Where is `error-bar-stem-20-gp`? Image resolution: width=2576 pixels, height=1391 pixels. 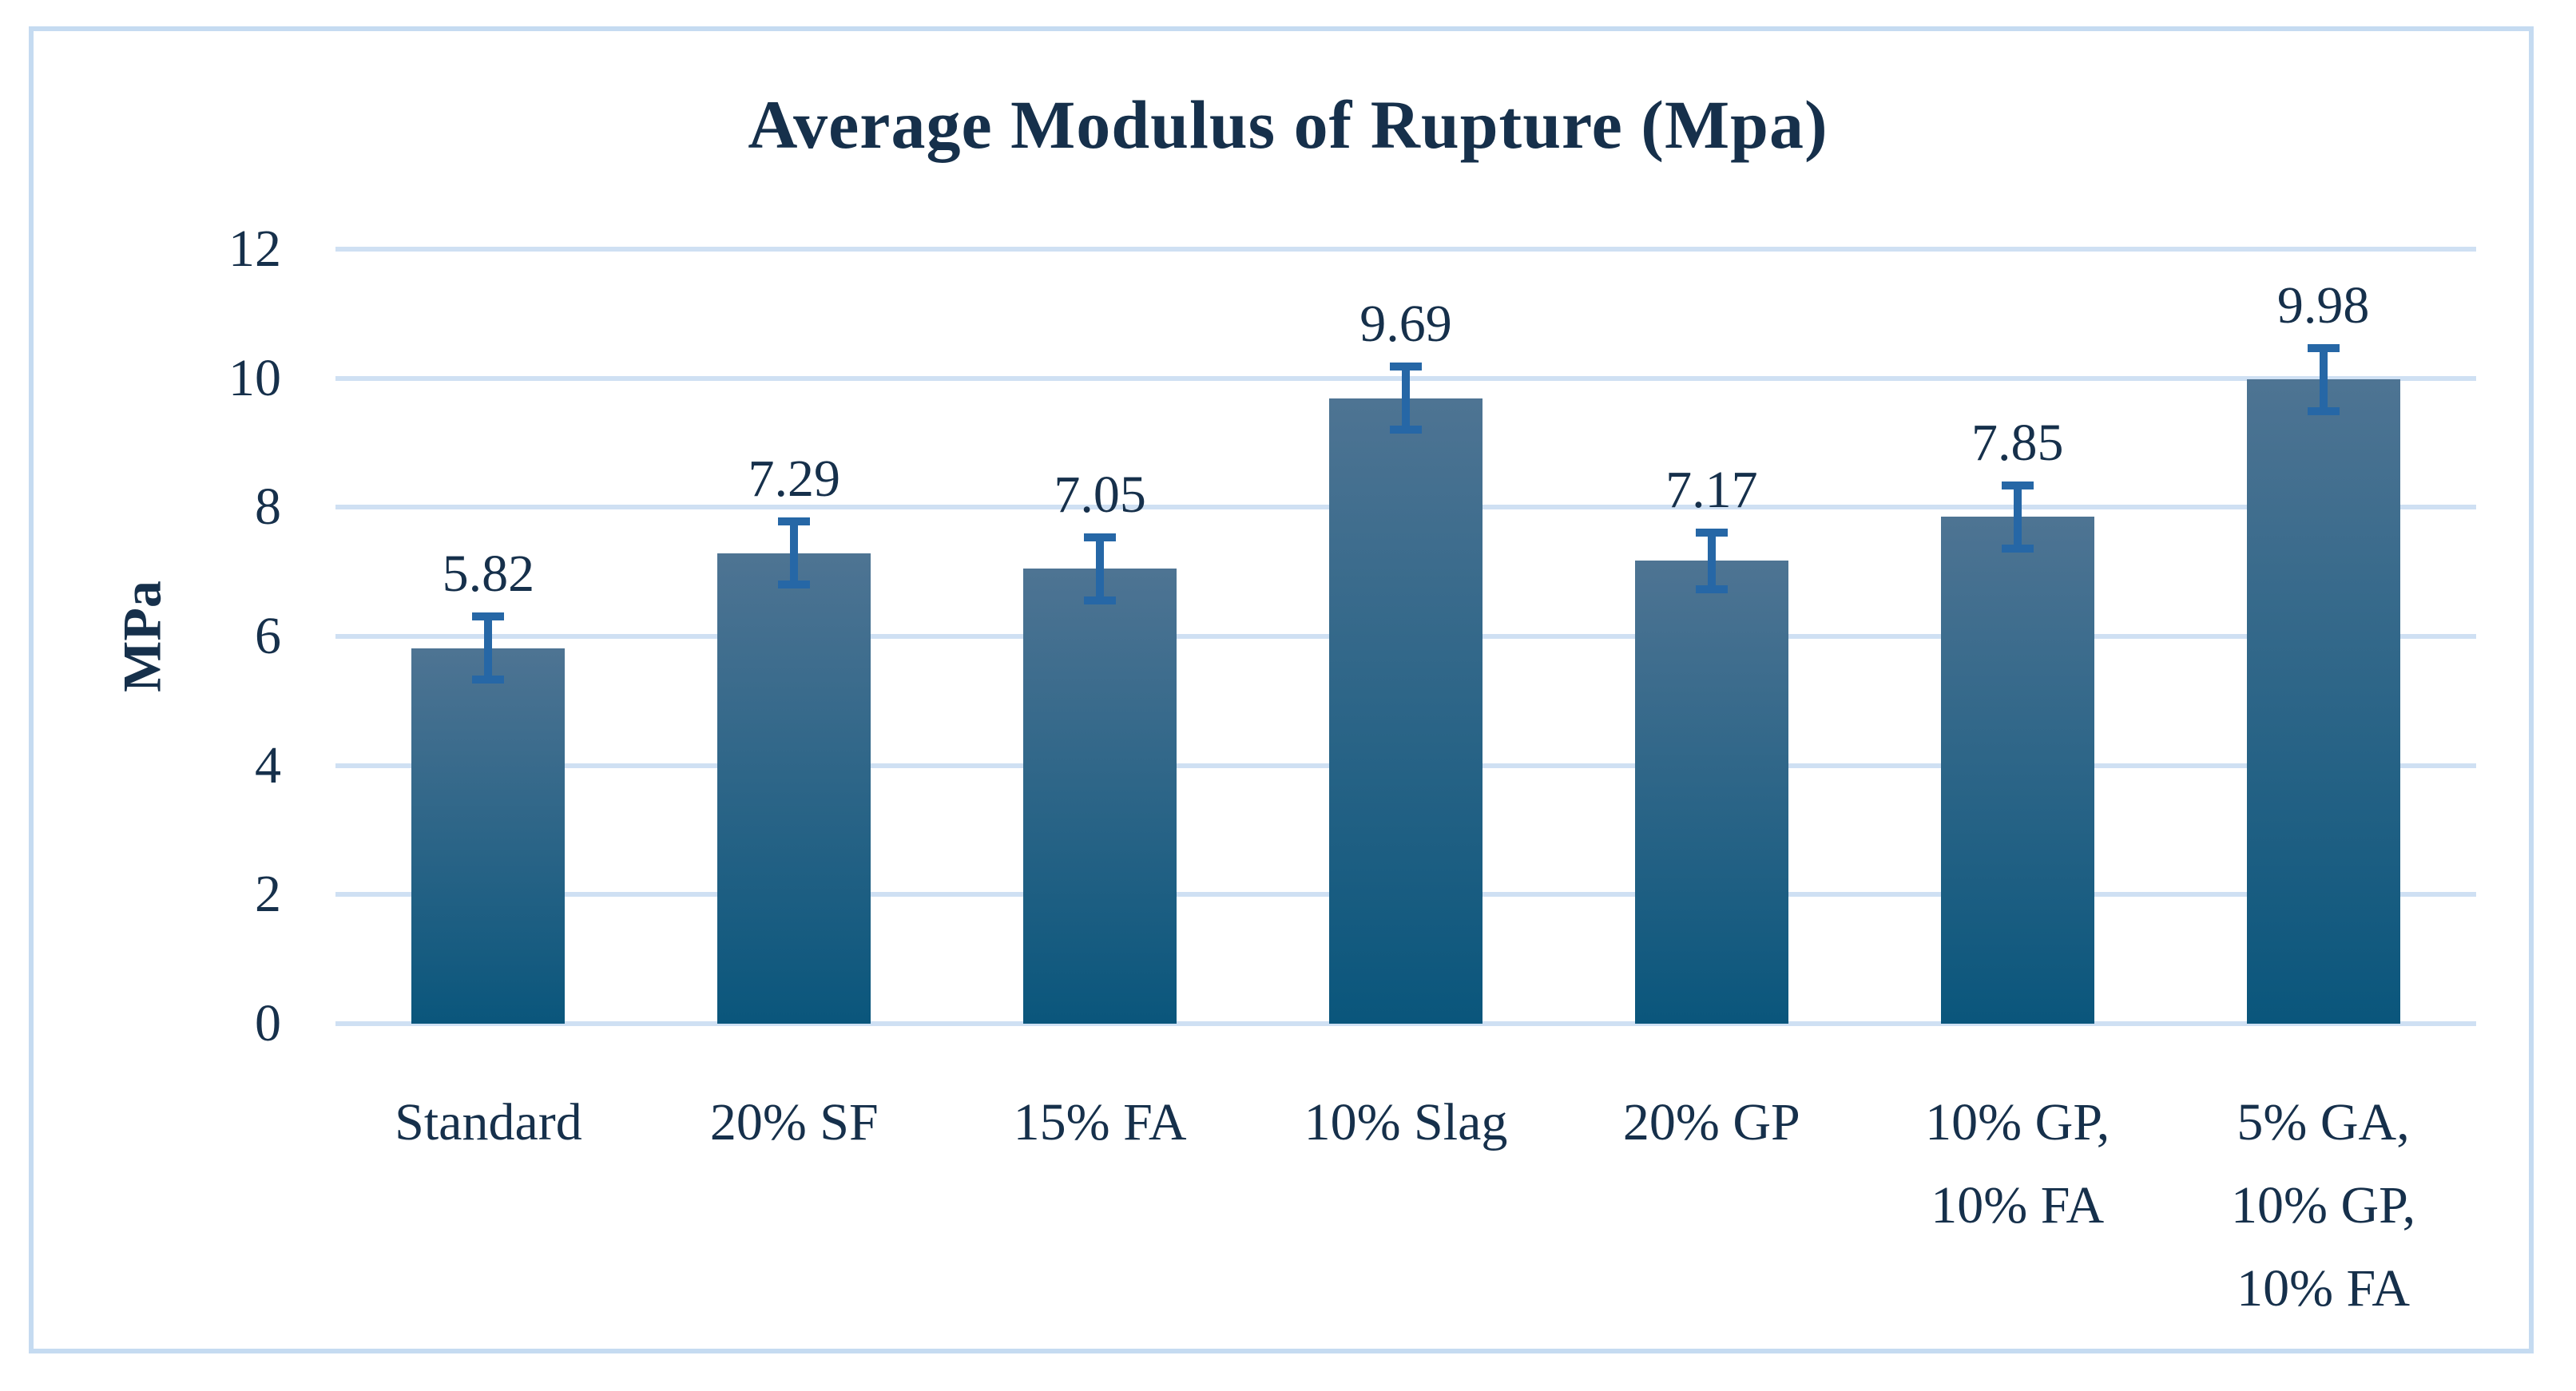 error-bar-stem-20-gp is located at coordinates (1712, 561).